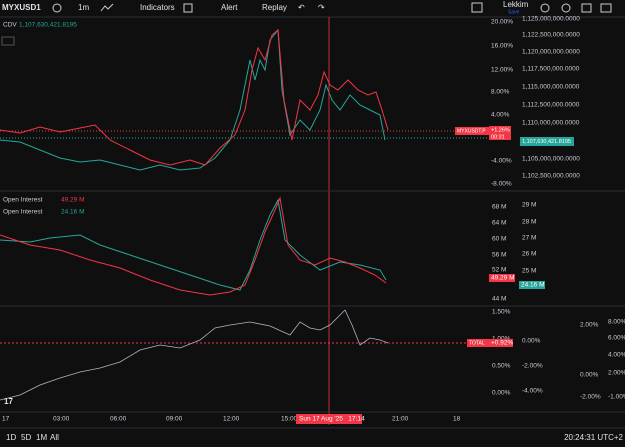  What do you see at coordinates (321, 7) in the screenshot?
I see `redo: ↷` at bounding box center [321, 7].